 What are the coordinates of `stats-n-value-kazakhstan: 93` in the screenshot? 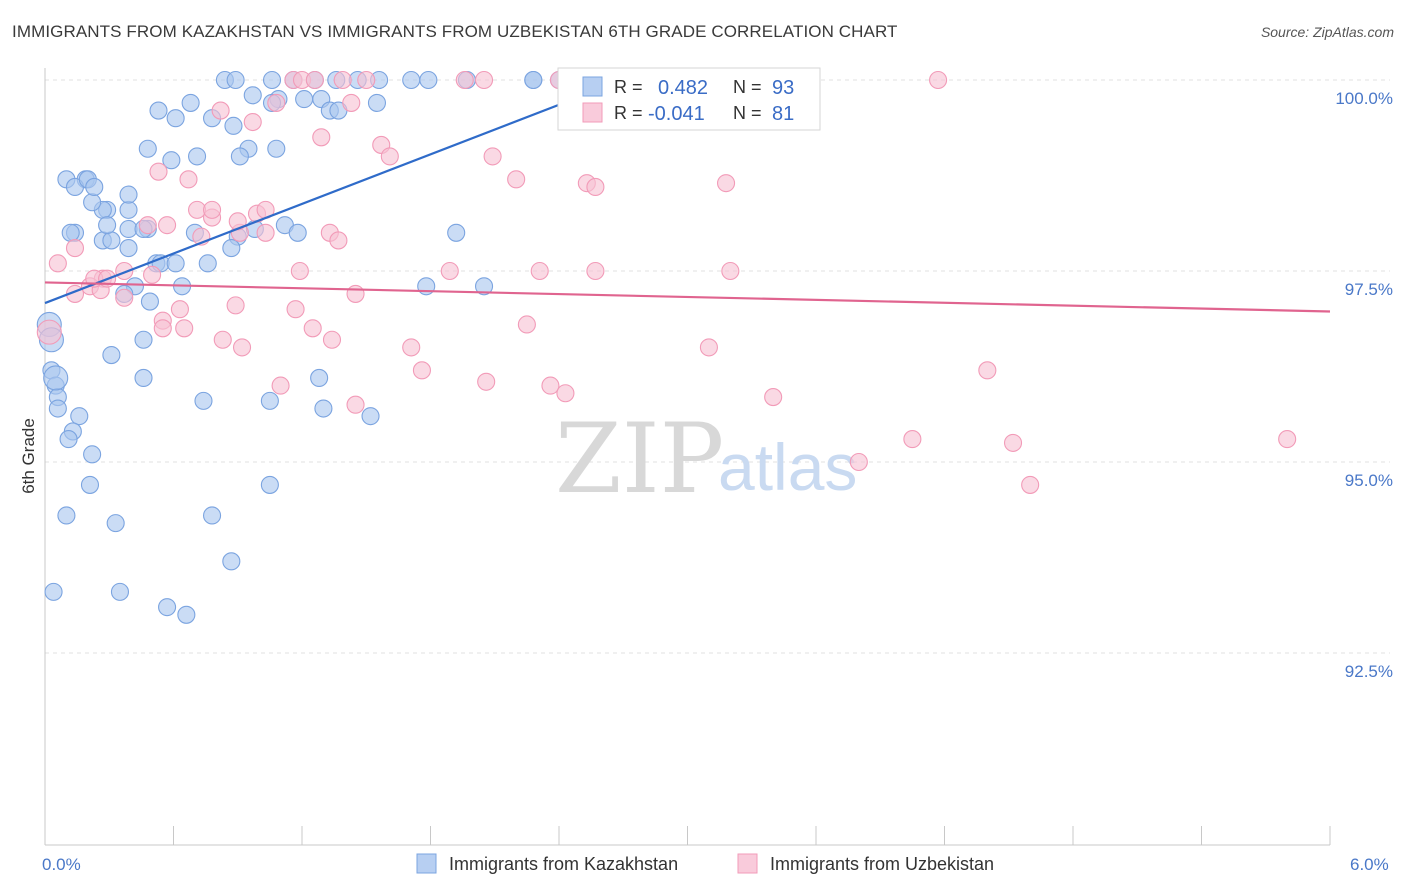 It's located at (783, 88).